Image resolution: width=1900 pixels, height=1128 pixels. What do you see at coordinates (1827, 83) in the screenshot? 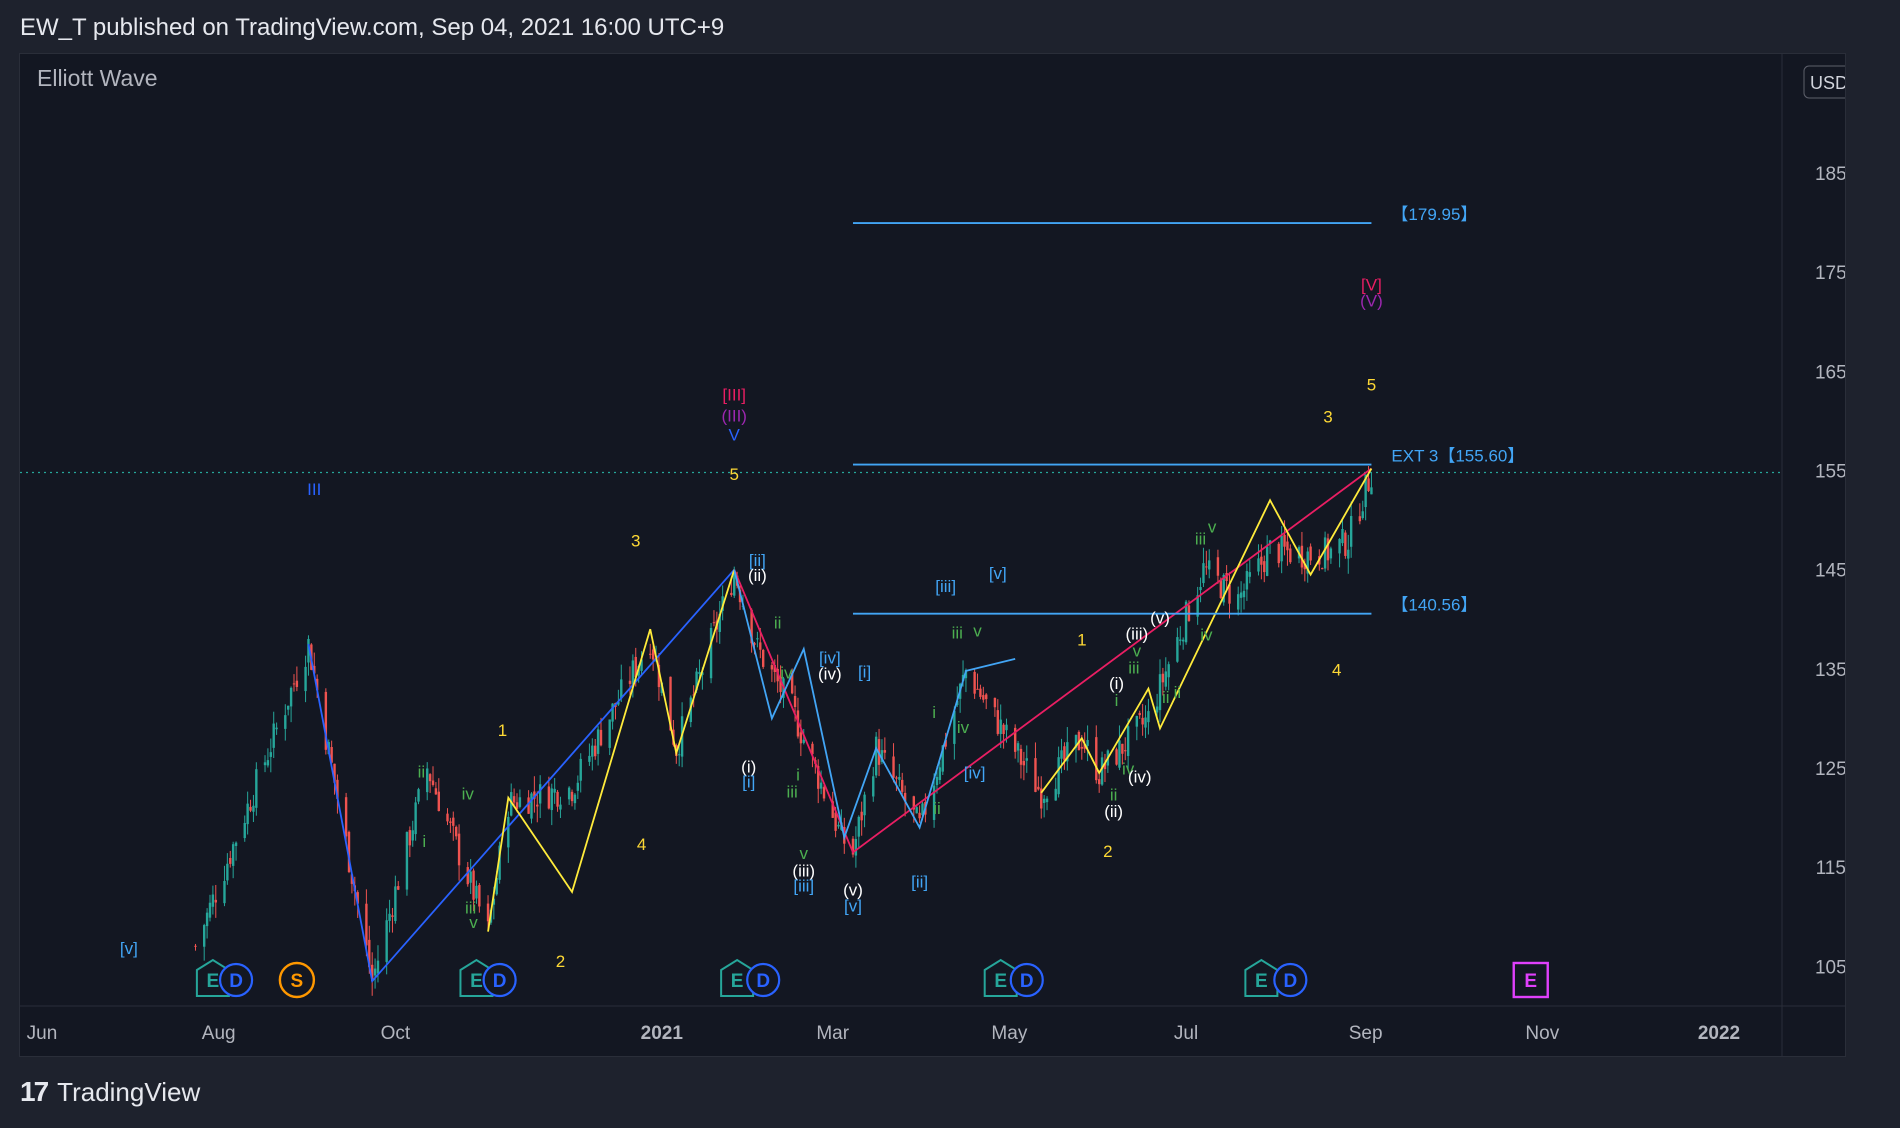
I see `currency-label: USD` at bounding box center [1827, 83].